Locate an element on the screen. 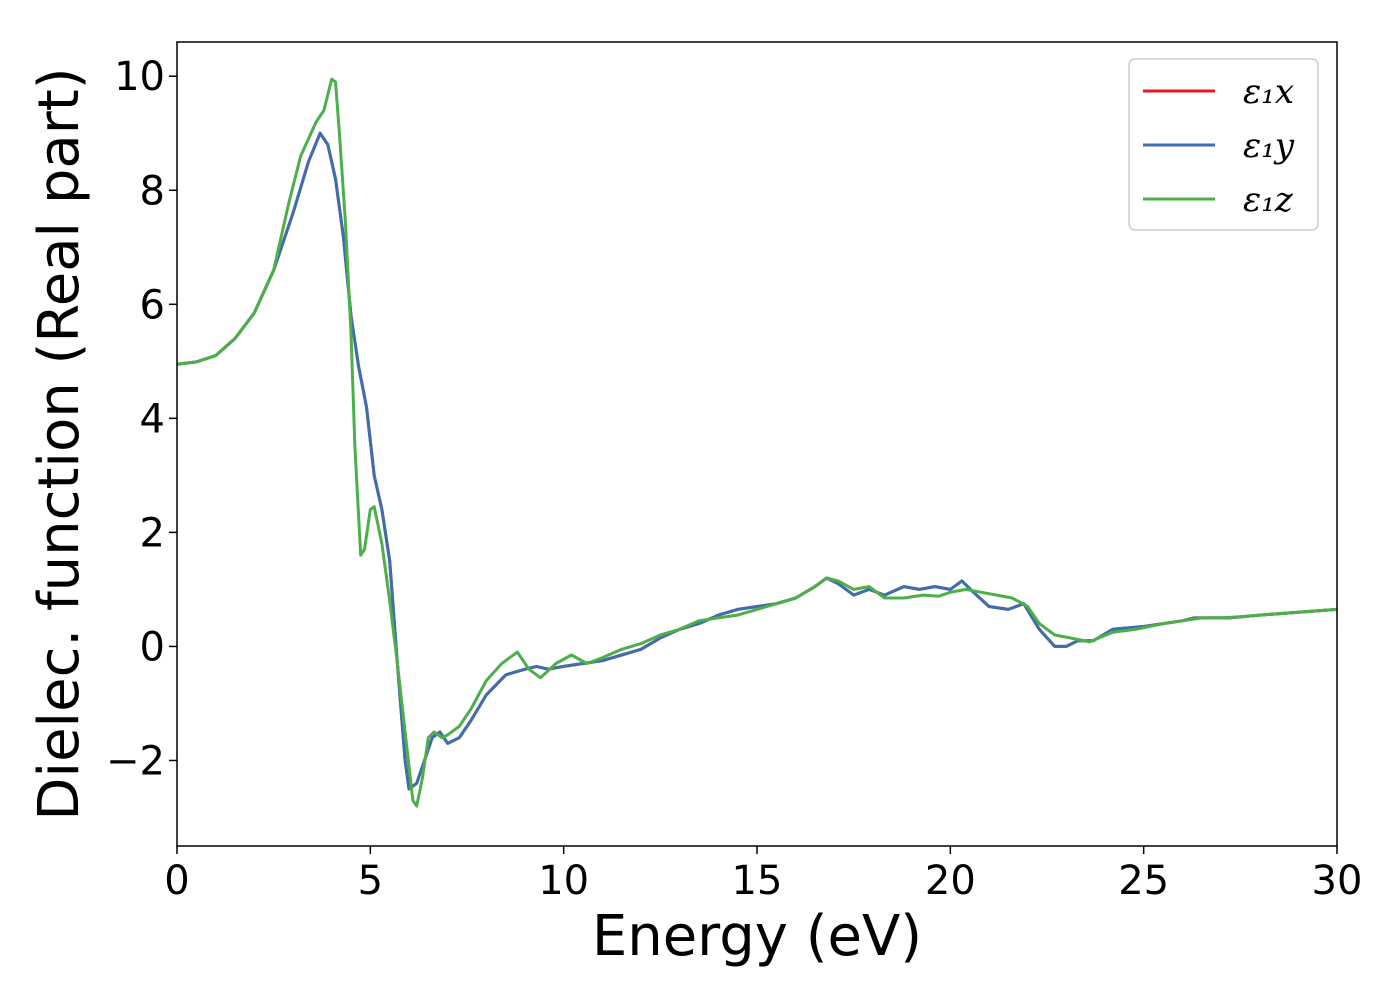 This screenshot has height=1000, width=1400. x-tick-label: 25 is located at coordinates (1143, 881).